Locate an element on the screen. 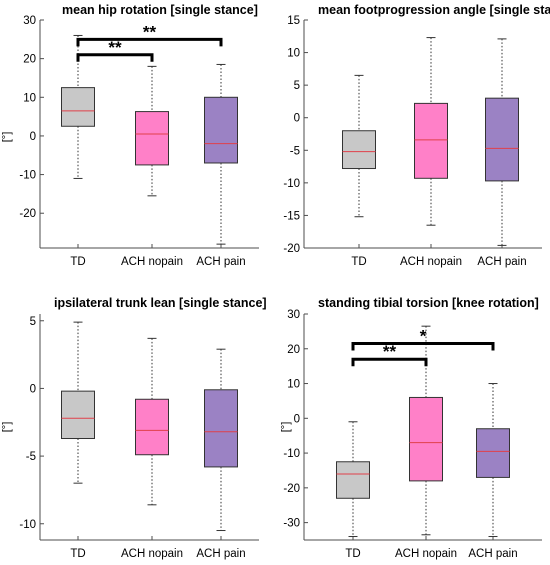 This screenshot has width=550, height=565. y-tick-label: -30 is located at coordinates (291, 524).